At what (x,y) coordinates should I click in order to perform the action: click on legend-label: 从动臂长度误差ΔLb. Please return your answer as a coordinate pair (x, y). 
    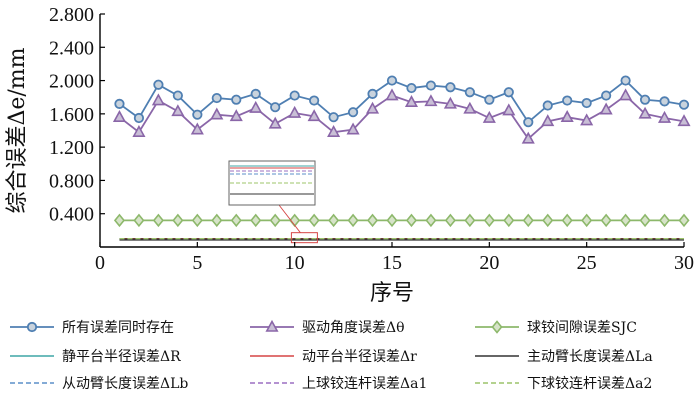
    Looking at the image, I should click on (125, 384).